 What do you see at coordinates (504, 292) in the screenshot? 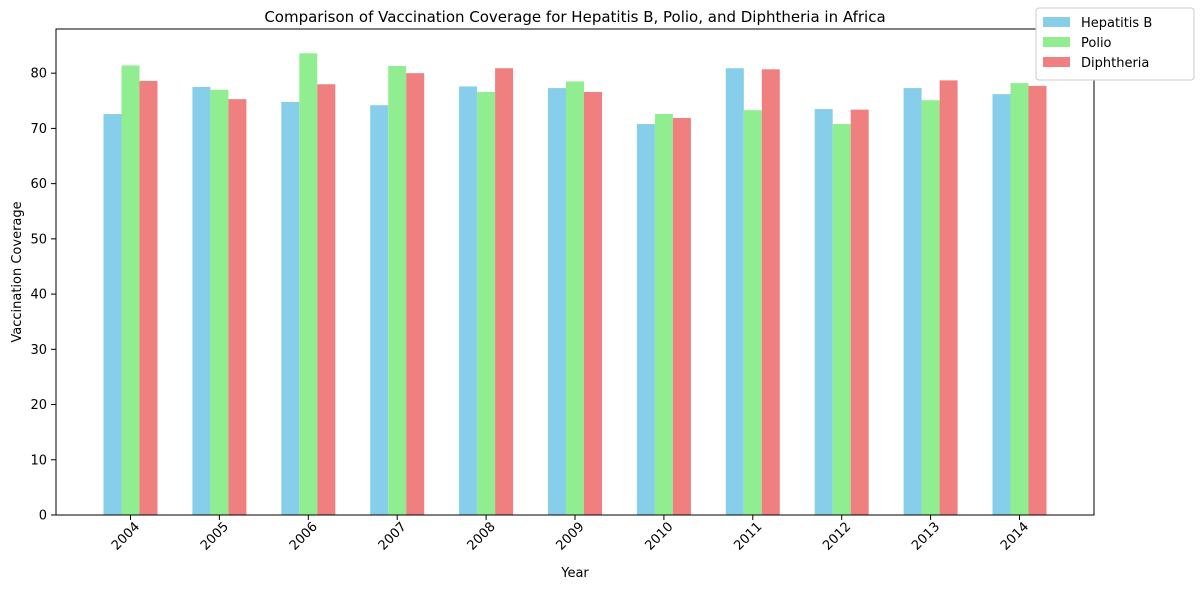
I see `bar-diphtheria-2008` at bounding box center [504, 292].